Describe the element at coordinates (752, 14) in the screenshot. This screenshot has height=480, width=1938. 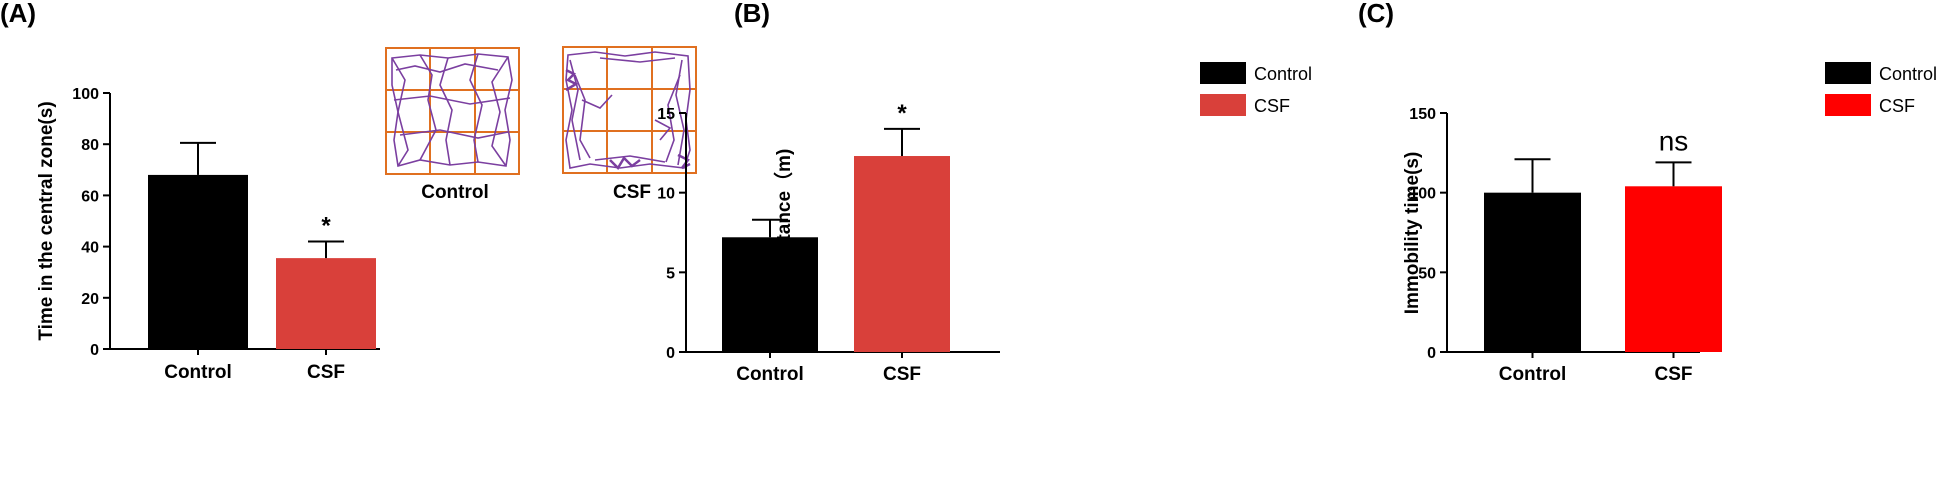
I see `panel-label-b: (B)` at that location.